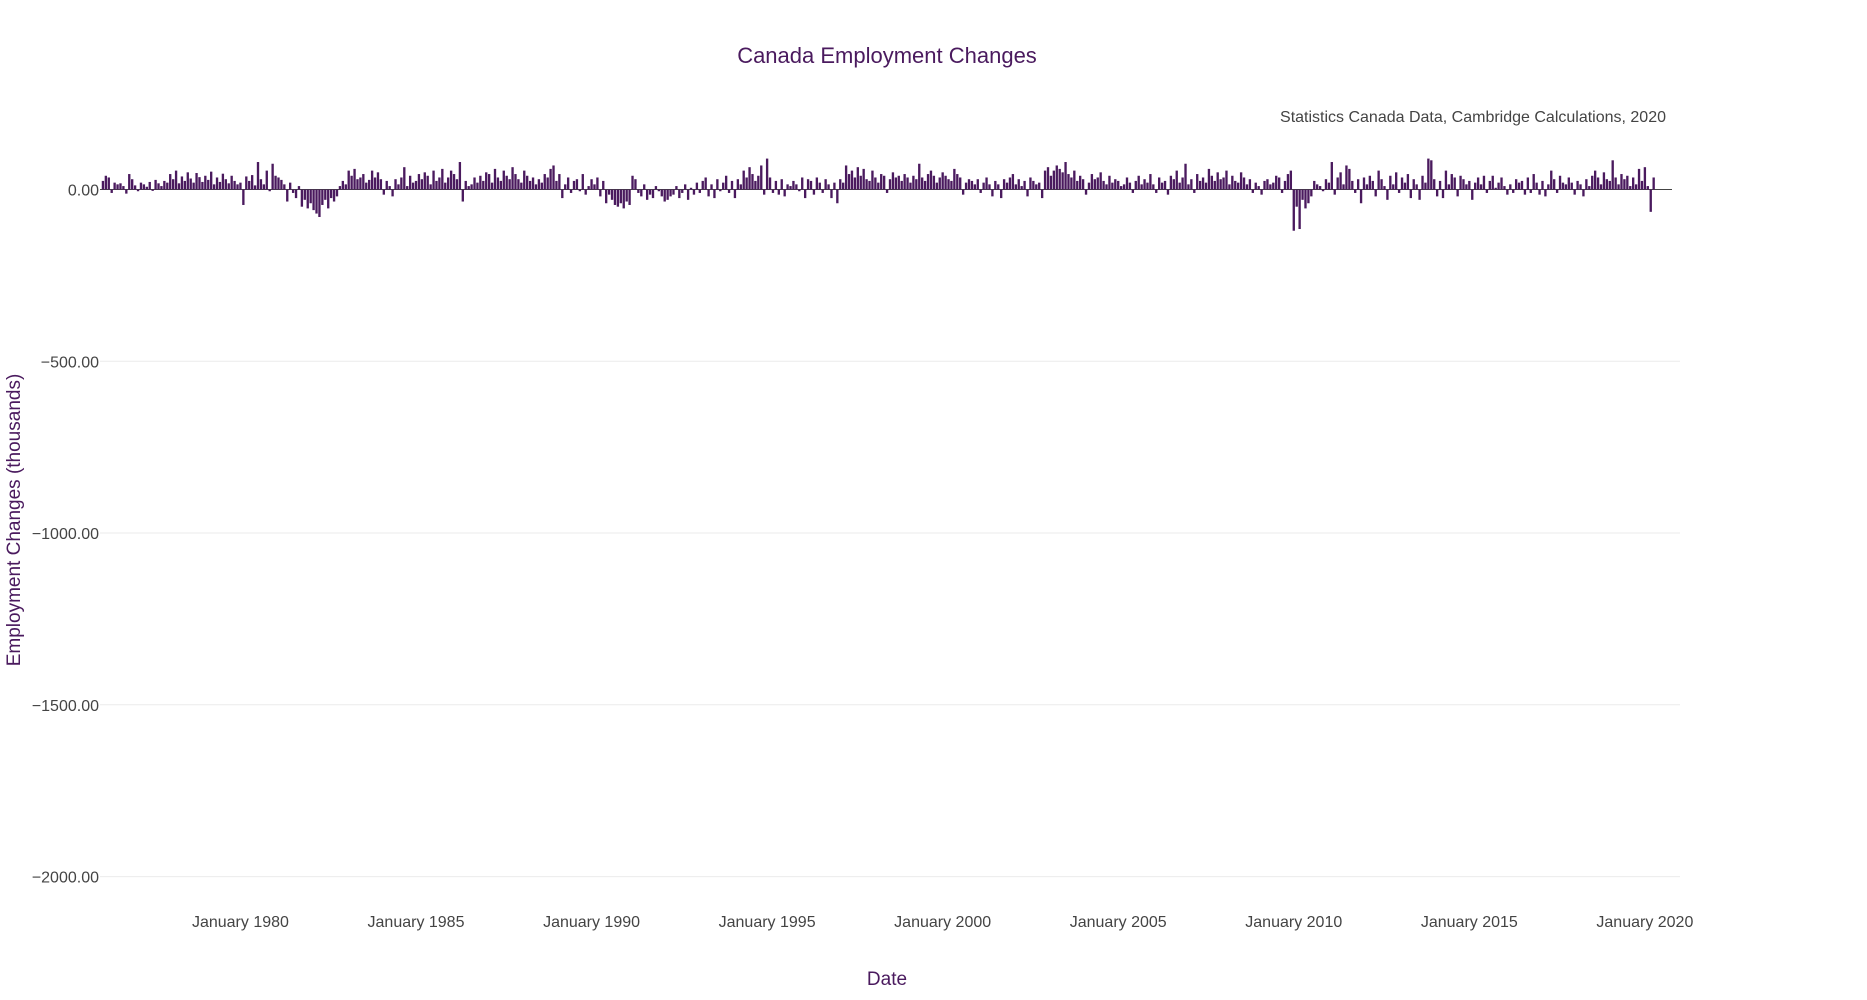 The height and width of the screenshot is (1000, 1867). I want to click on x-tick-label: January 2015, so click(1469, 922).